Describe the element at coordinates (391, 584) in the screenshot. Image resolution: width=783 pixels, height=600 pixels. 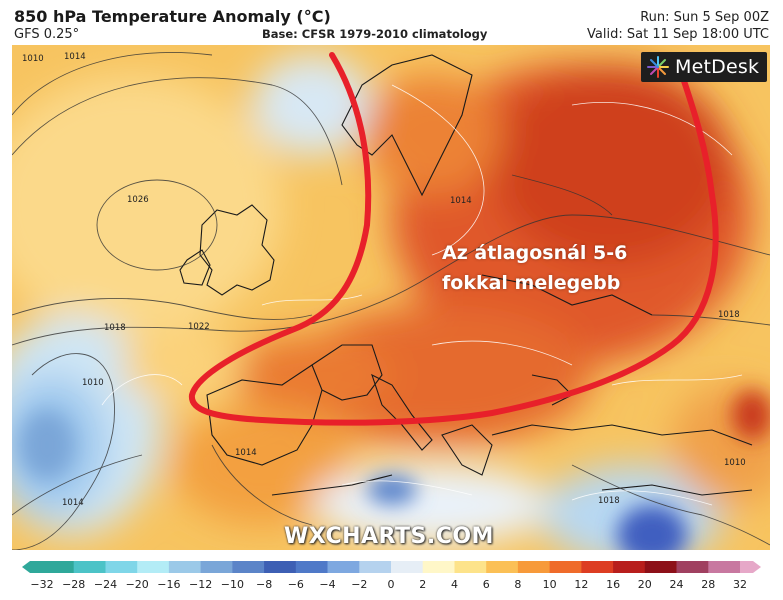
I see `colorbar-tick-label: 0` at that location.